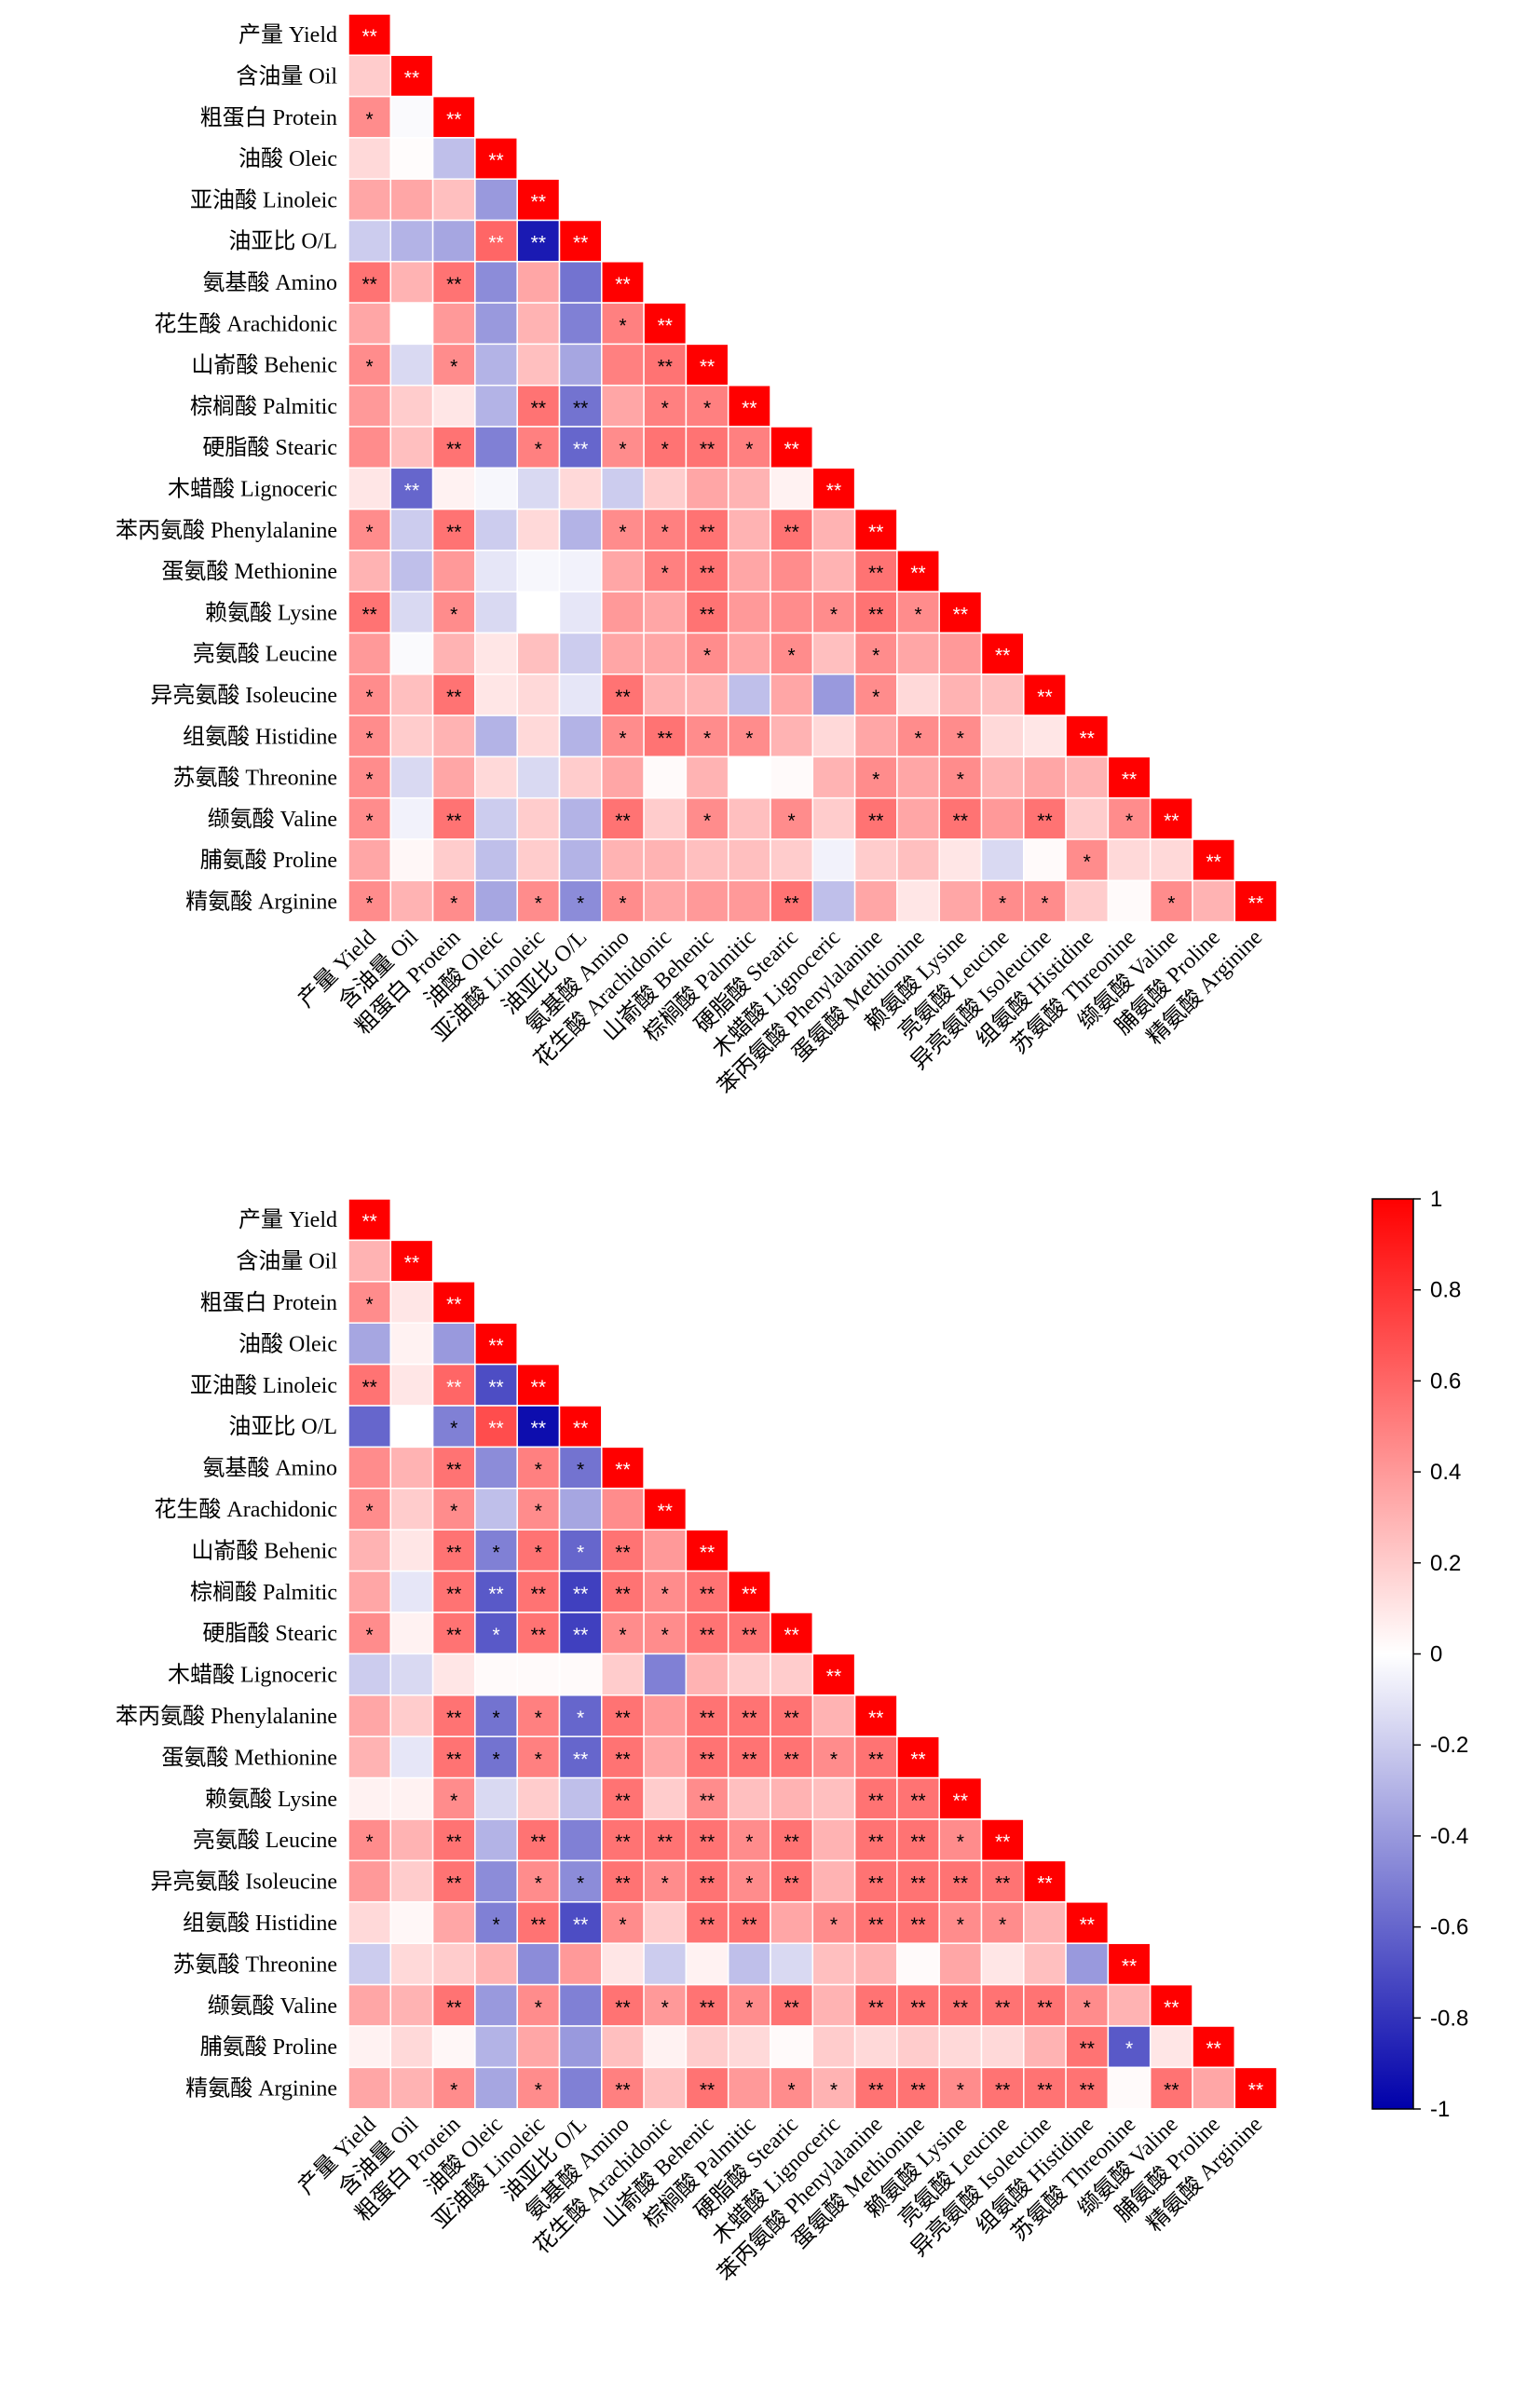  I want to click on row-label: 产量 Yield, so click(288, 1219).